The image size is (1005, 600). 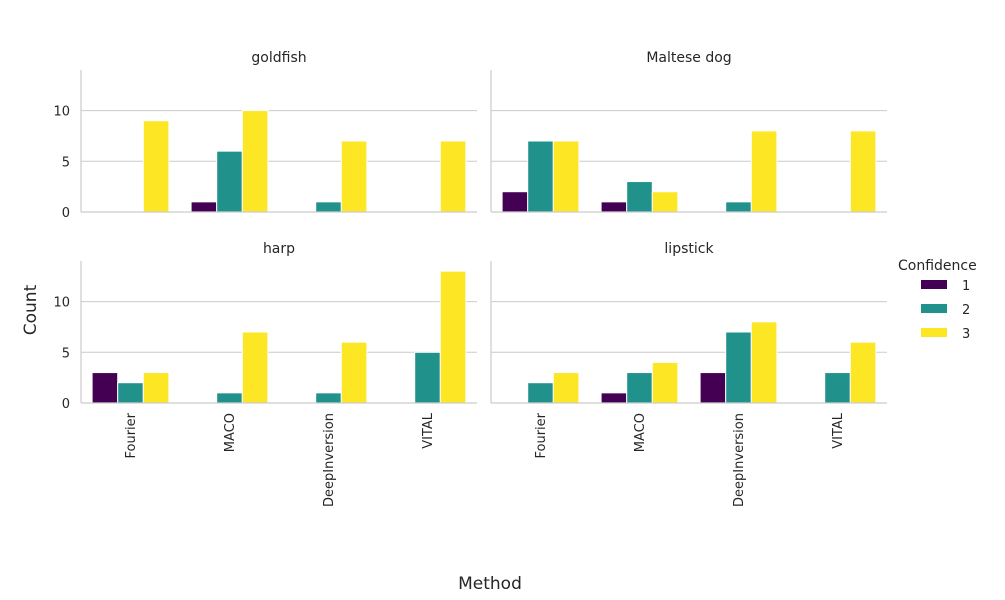 I want to click on legend-label-3: 3, so click(x=966, y=334).